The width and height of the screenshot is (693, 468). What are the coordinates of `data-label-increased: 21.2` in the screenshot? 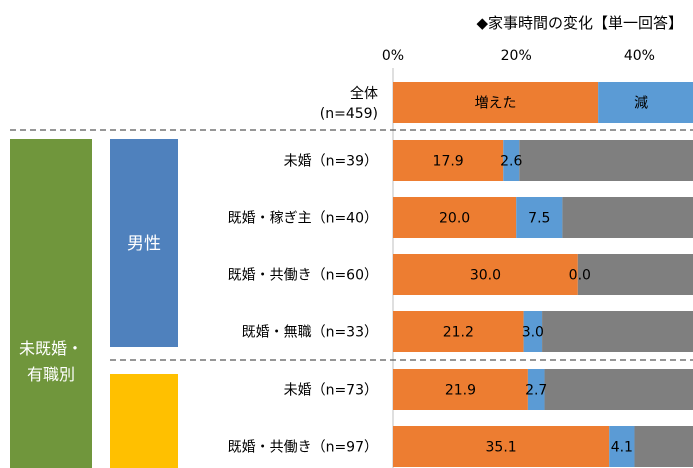 It's located at (458, 333).